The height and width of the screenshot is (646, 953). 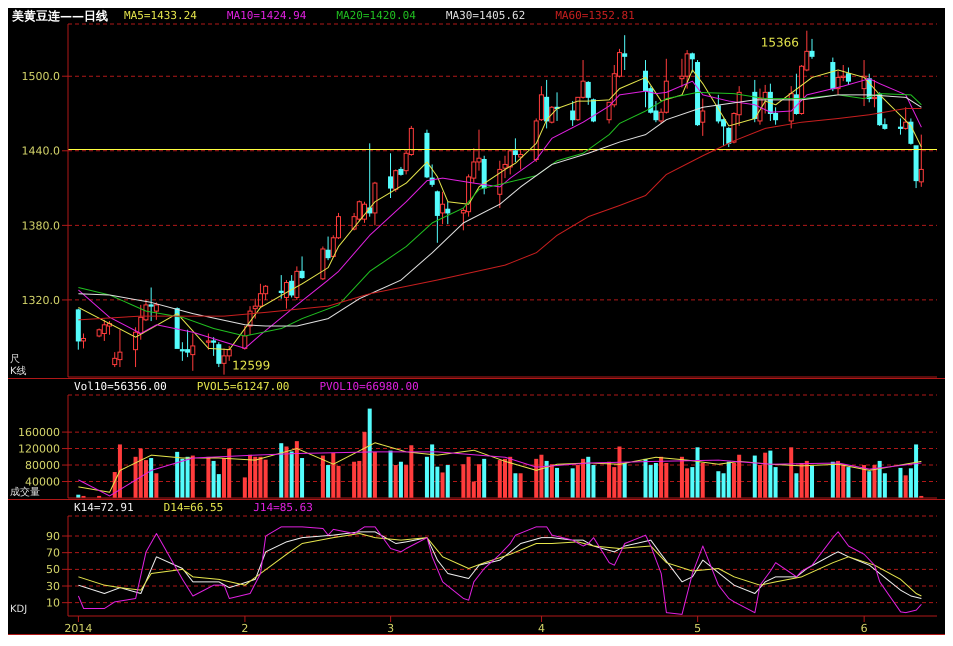 I want to click on x-tick-label: 5, so click(x=698, y=628).